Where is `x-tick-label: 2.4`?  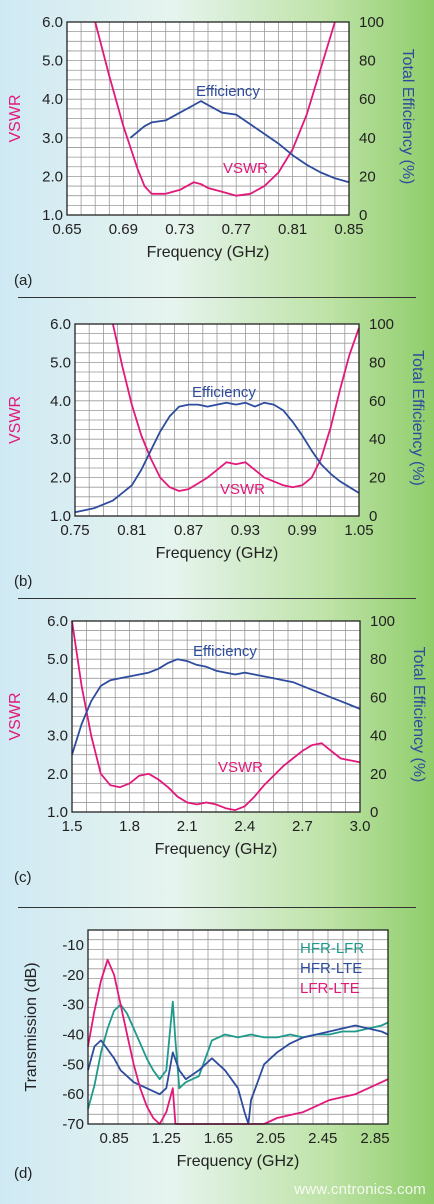 x-tick-label: 2.4 is located at coordinates (244, 826).